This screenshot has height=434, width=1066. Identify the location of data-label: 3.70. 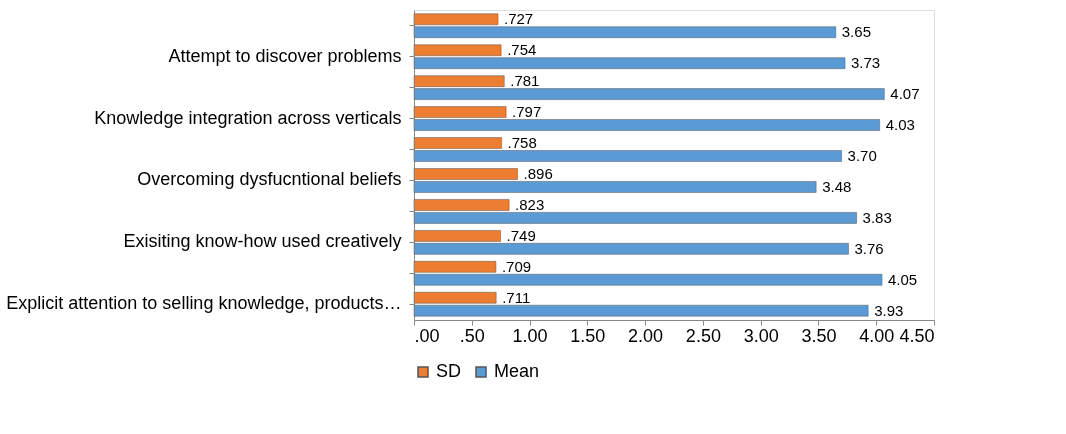
(862, 155).